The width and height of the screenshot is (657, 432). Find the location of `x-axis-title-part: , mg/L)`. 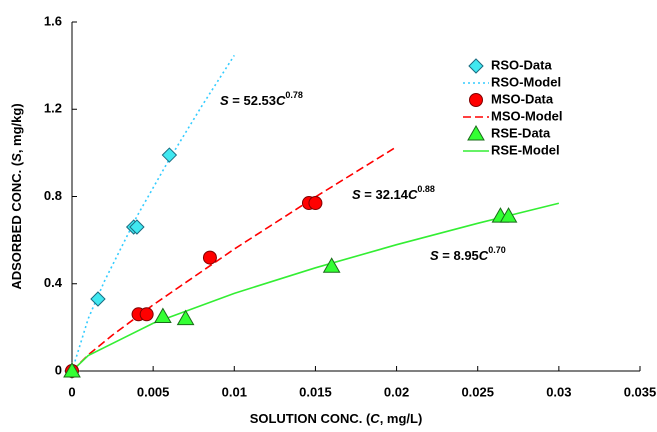

x-axis-title-part: , mg/L) is located at coordinates (401, 418).